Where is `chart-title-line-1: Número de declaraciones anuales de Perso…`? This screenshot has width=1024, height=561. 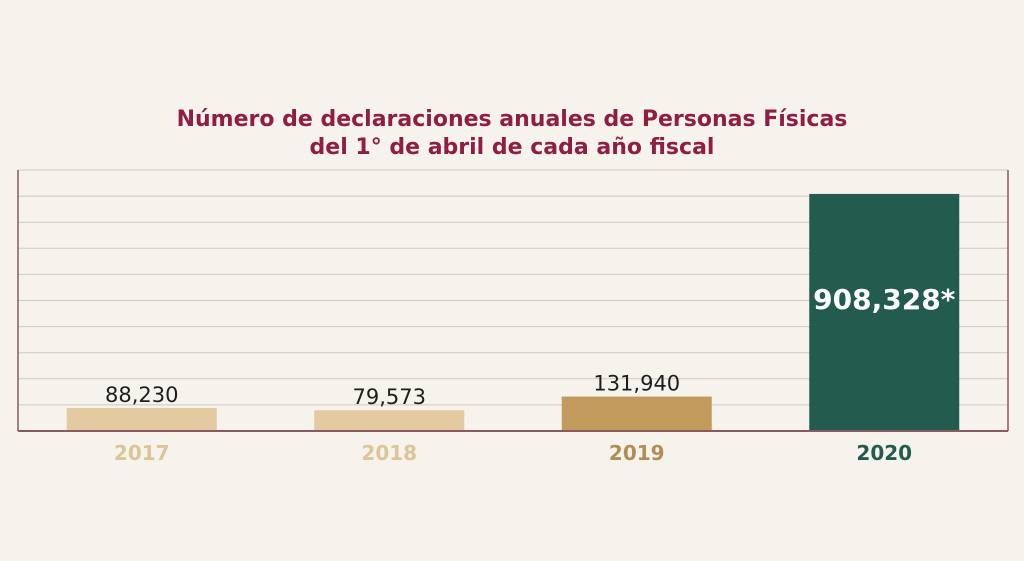
chart-title-line-1: Número de declaraciones anuales de Perso… is located at coordinates (512, 119).